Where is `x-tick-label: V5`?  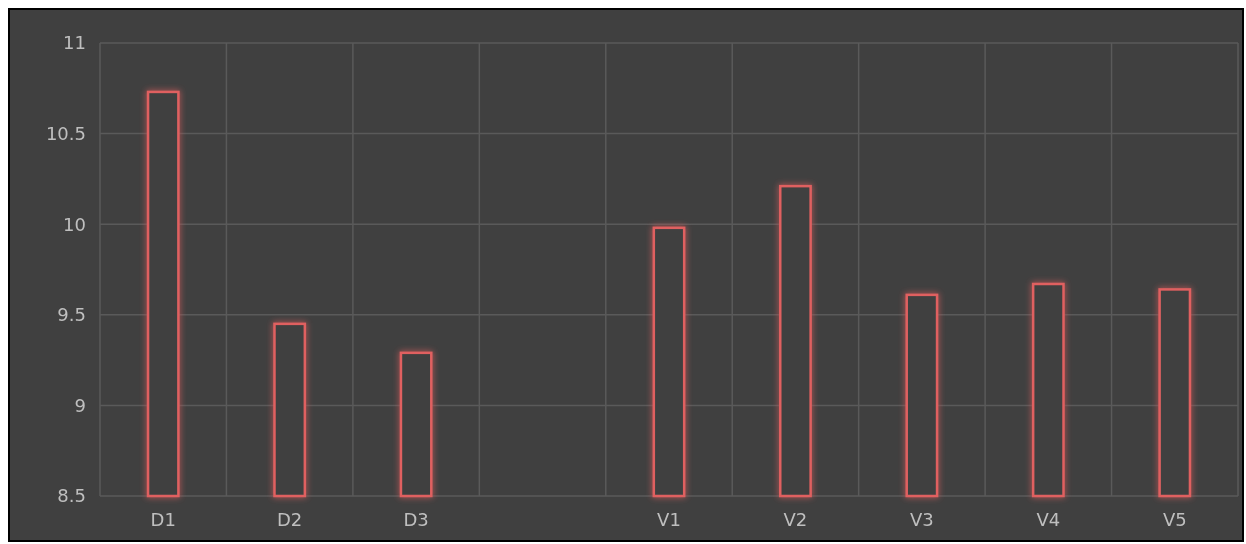
x-tick-label: V5 is located at coordinates (1174, 519).